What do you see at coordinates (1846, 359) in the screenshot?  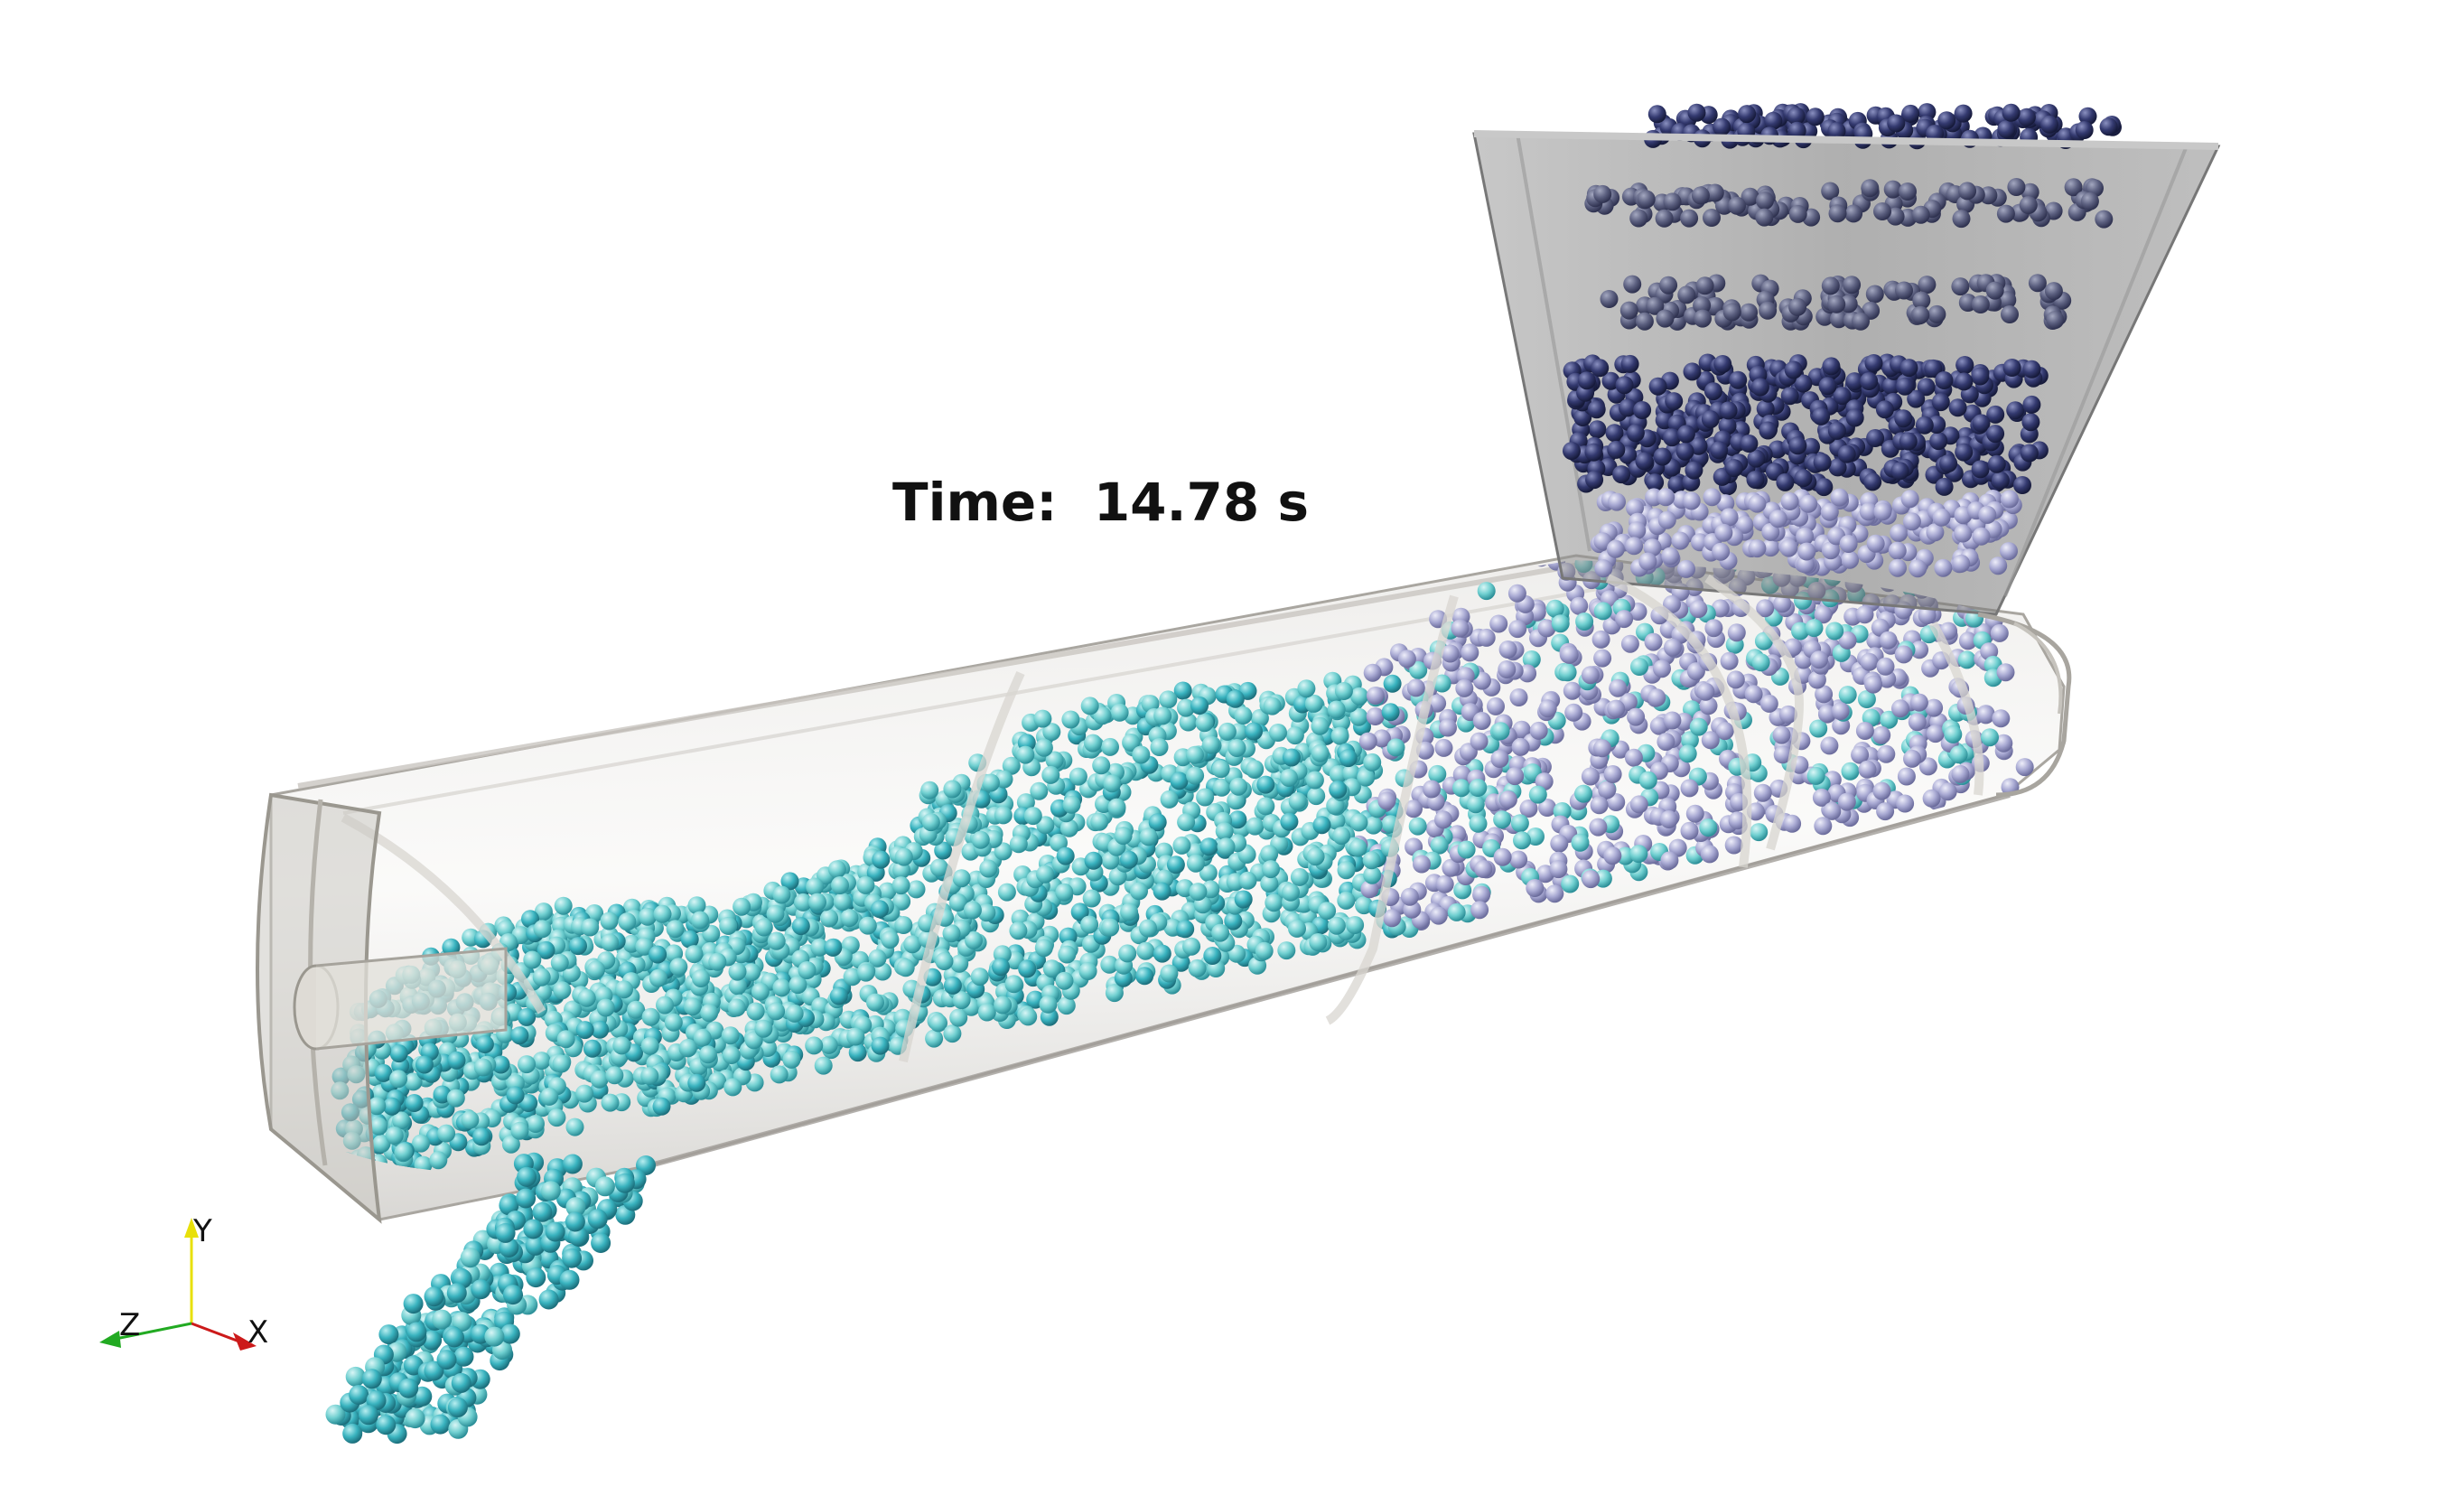 I see `hopper` at bounding box center [1846, 359].